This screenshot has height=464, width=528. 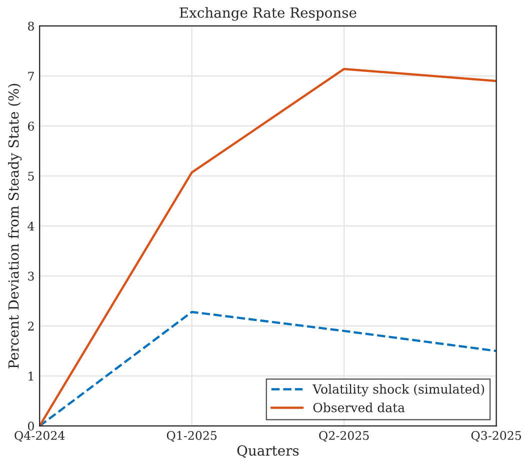 What do you see at coordinates (496, 436) in the screenshot?
I see `x-tick-label: Q3-2025` at bounding box center [496, 436].